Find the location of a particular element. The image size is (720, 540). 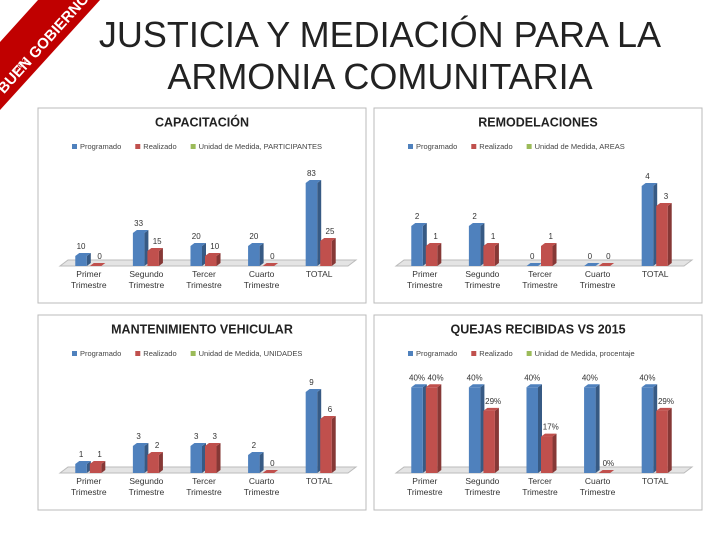

ribbon is located at coordinates (50, 55).